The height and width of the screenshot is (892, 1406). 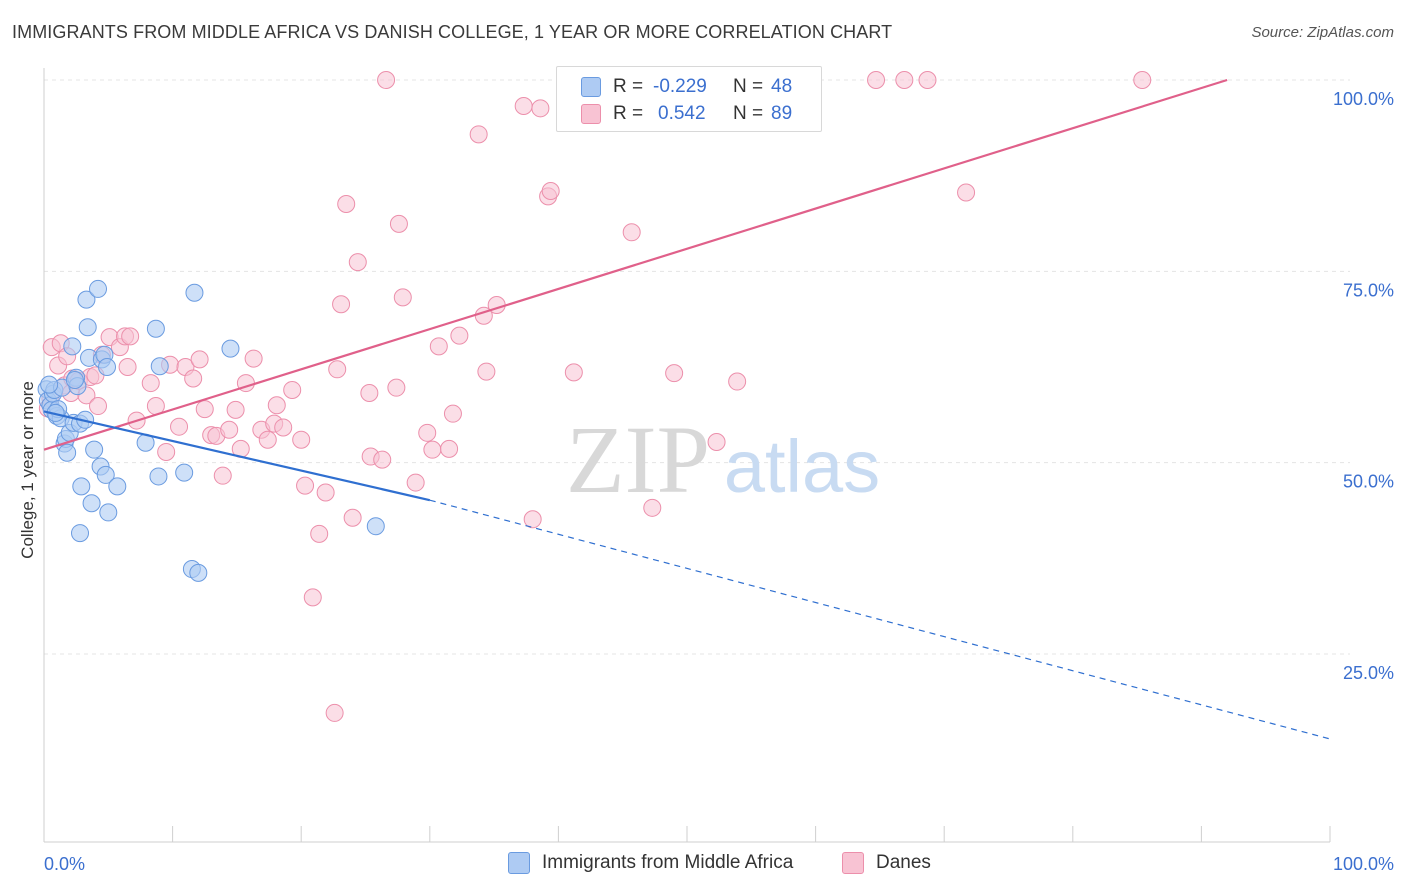 What do you see at coordinates (1368, 673) in the screenshot?
I see `y-tick-label: 25.0%` at bounding box center [1368, 673].